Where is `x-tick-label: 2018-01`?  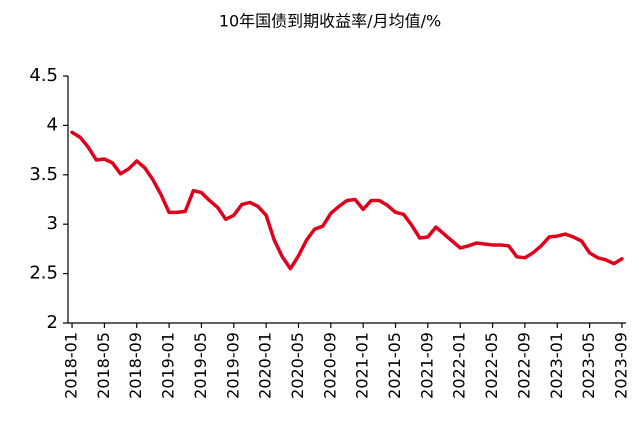 x-tick-label: 2018-01 is located at coordinates (71, 365).